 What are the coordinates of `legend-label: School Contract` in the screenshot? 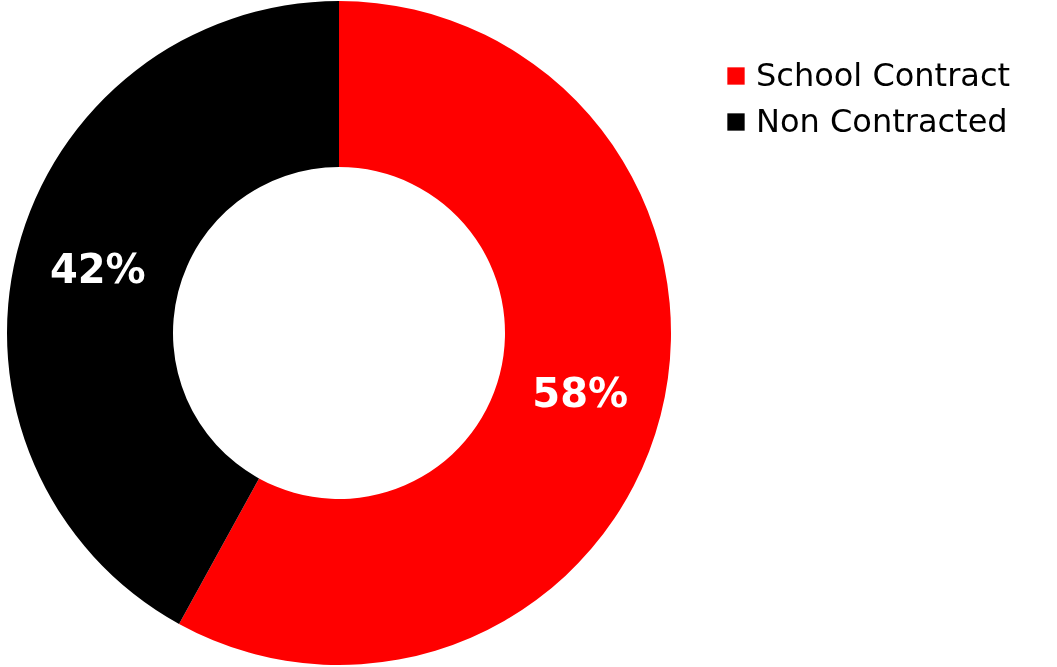 It's located at (883, 75).